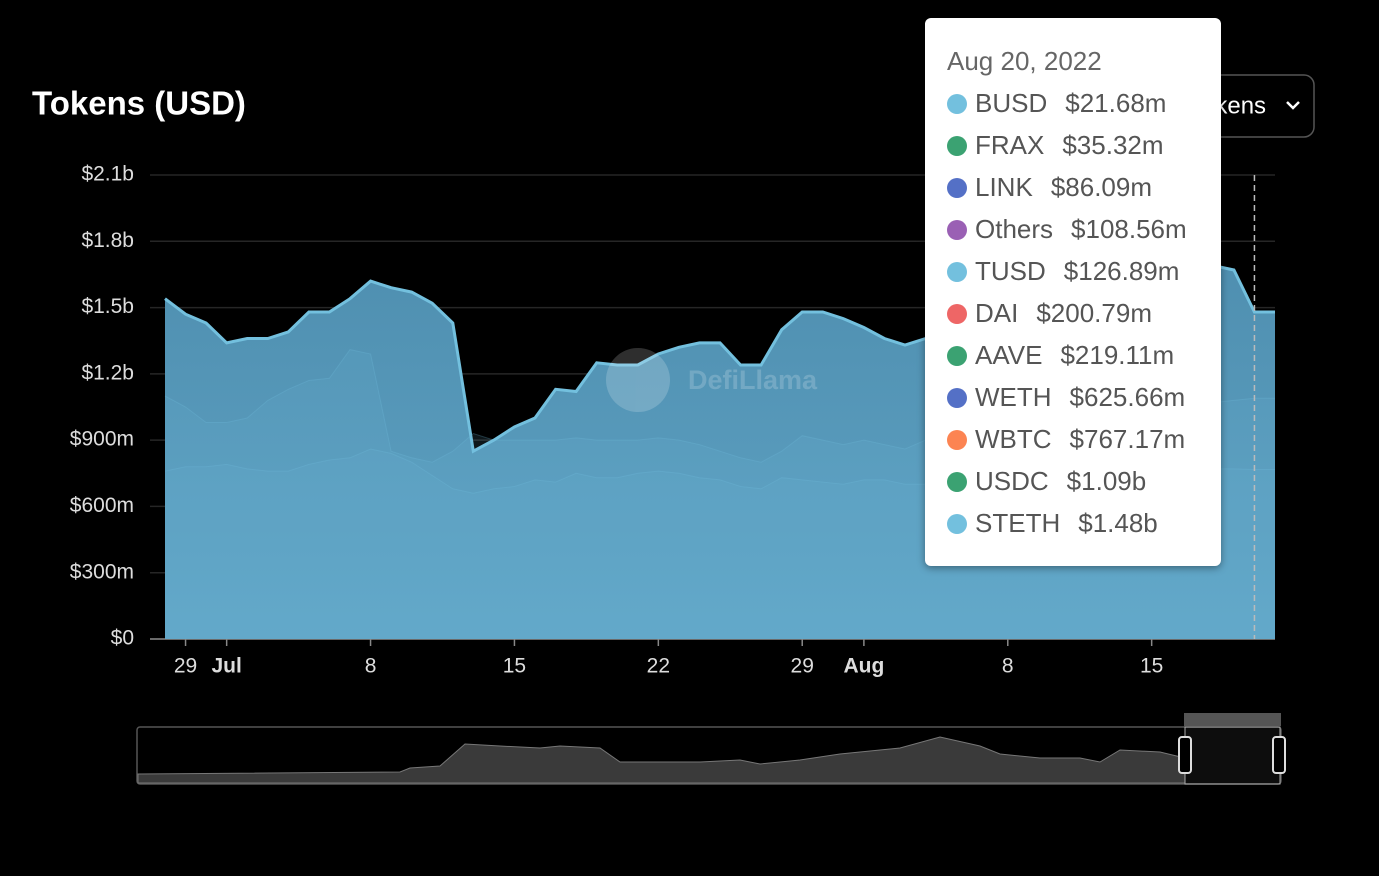 The height and width of the screenshot is (876, 1379). I want to click on y-tick-label: $300m, so click(102, 571).